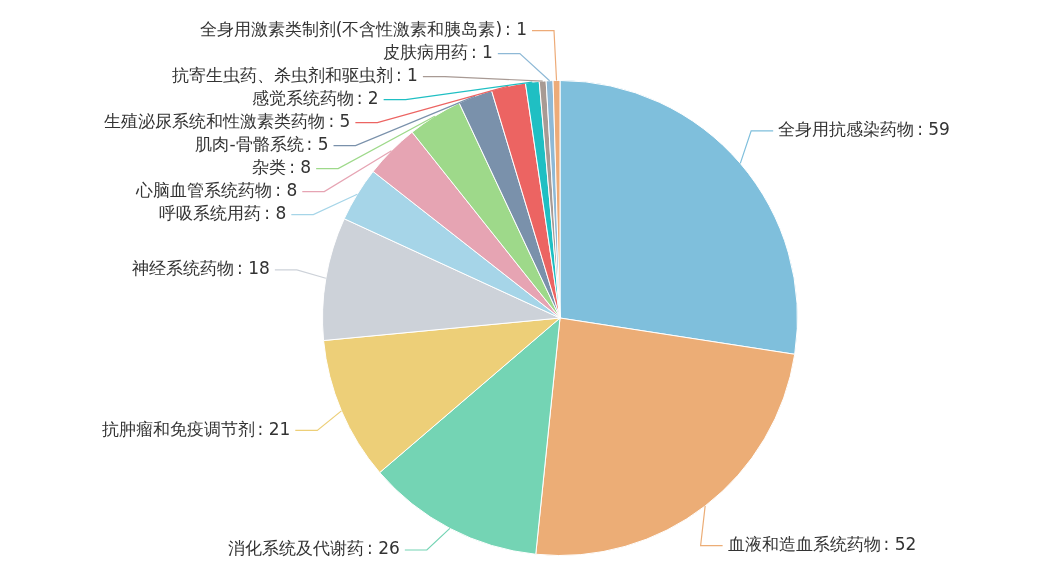 This screenshot has height=570, width=1044. I want to click on slice-label: 杂类, so click(269, 166).